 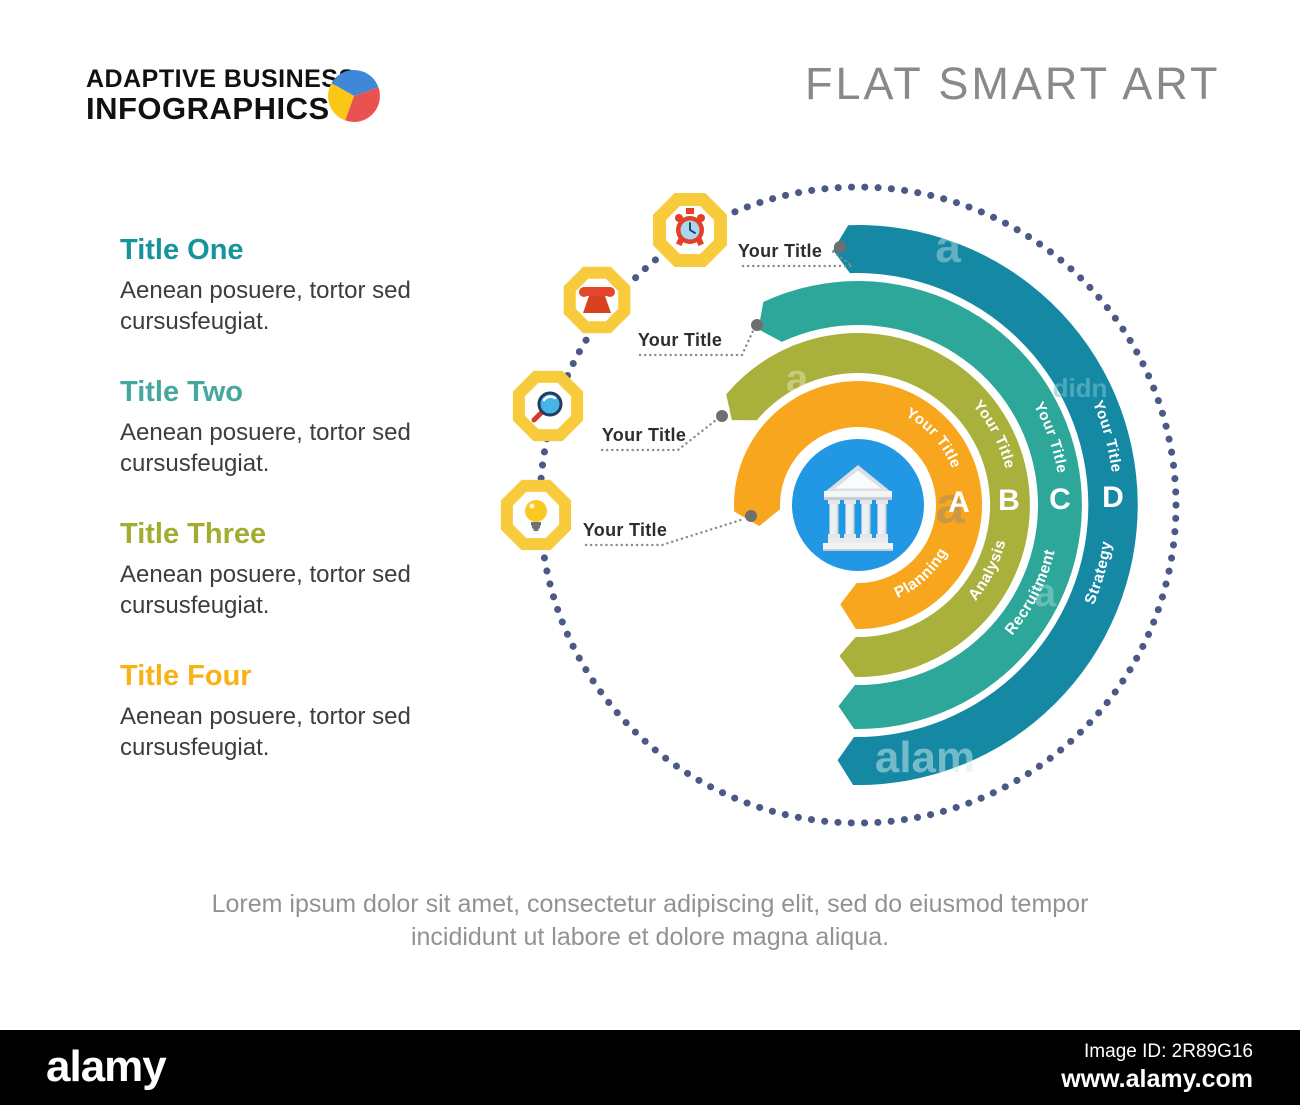 I want to click on callout-3: Your Title, so click(x=620, y=411).